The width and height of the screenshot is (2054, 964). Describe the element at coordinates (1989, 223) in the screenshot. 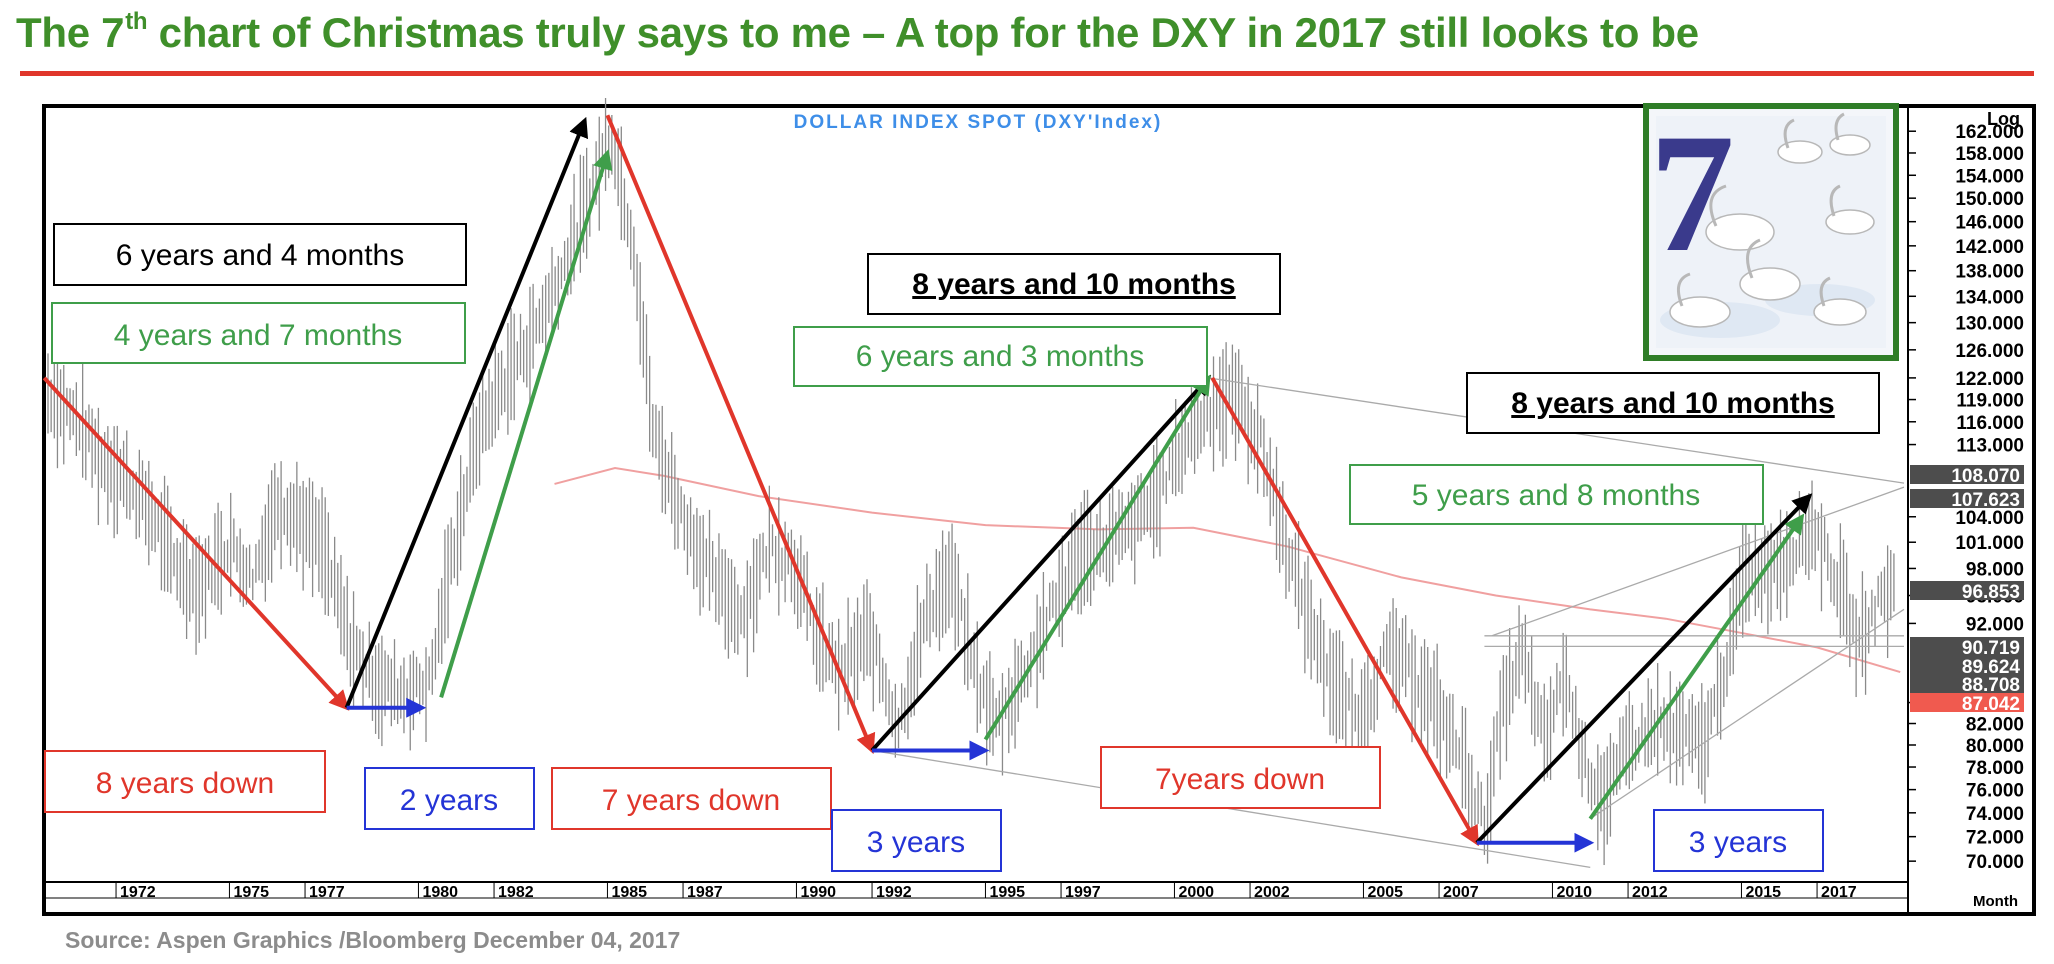

I see `y-tick-label: 146.000` at that location.